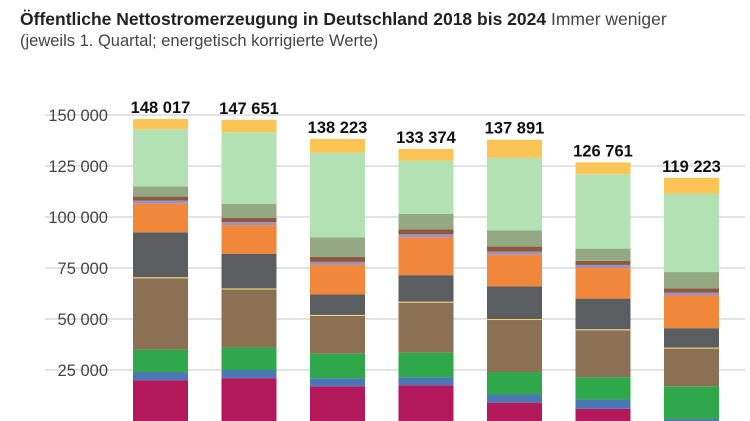  Describe the element at coordinates (83, 269) in the screenshot. I see `y-tick-label: 75 000` at that location.